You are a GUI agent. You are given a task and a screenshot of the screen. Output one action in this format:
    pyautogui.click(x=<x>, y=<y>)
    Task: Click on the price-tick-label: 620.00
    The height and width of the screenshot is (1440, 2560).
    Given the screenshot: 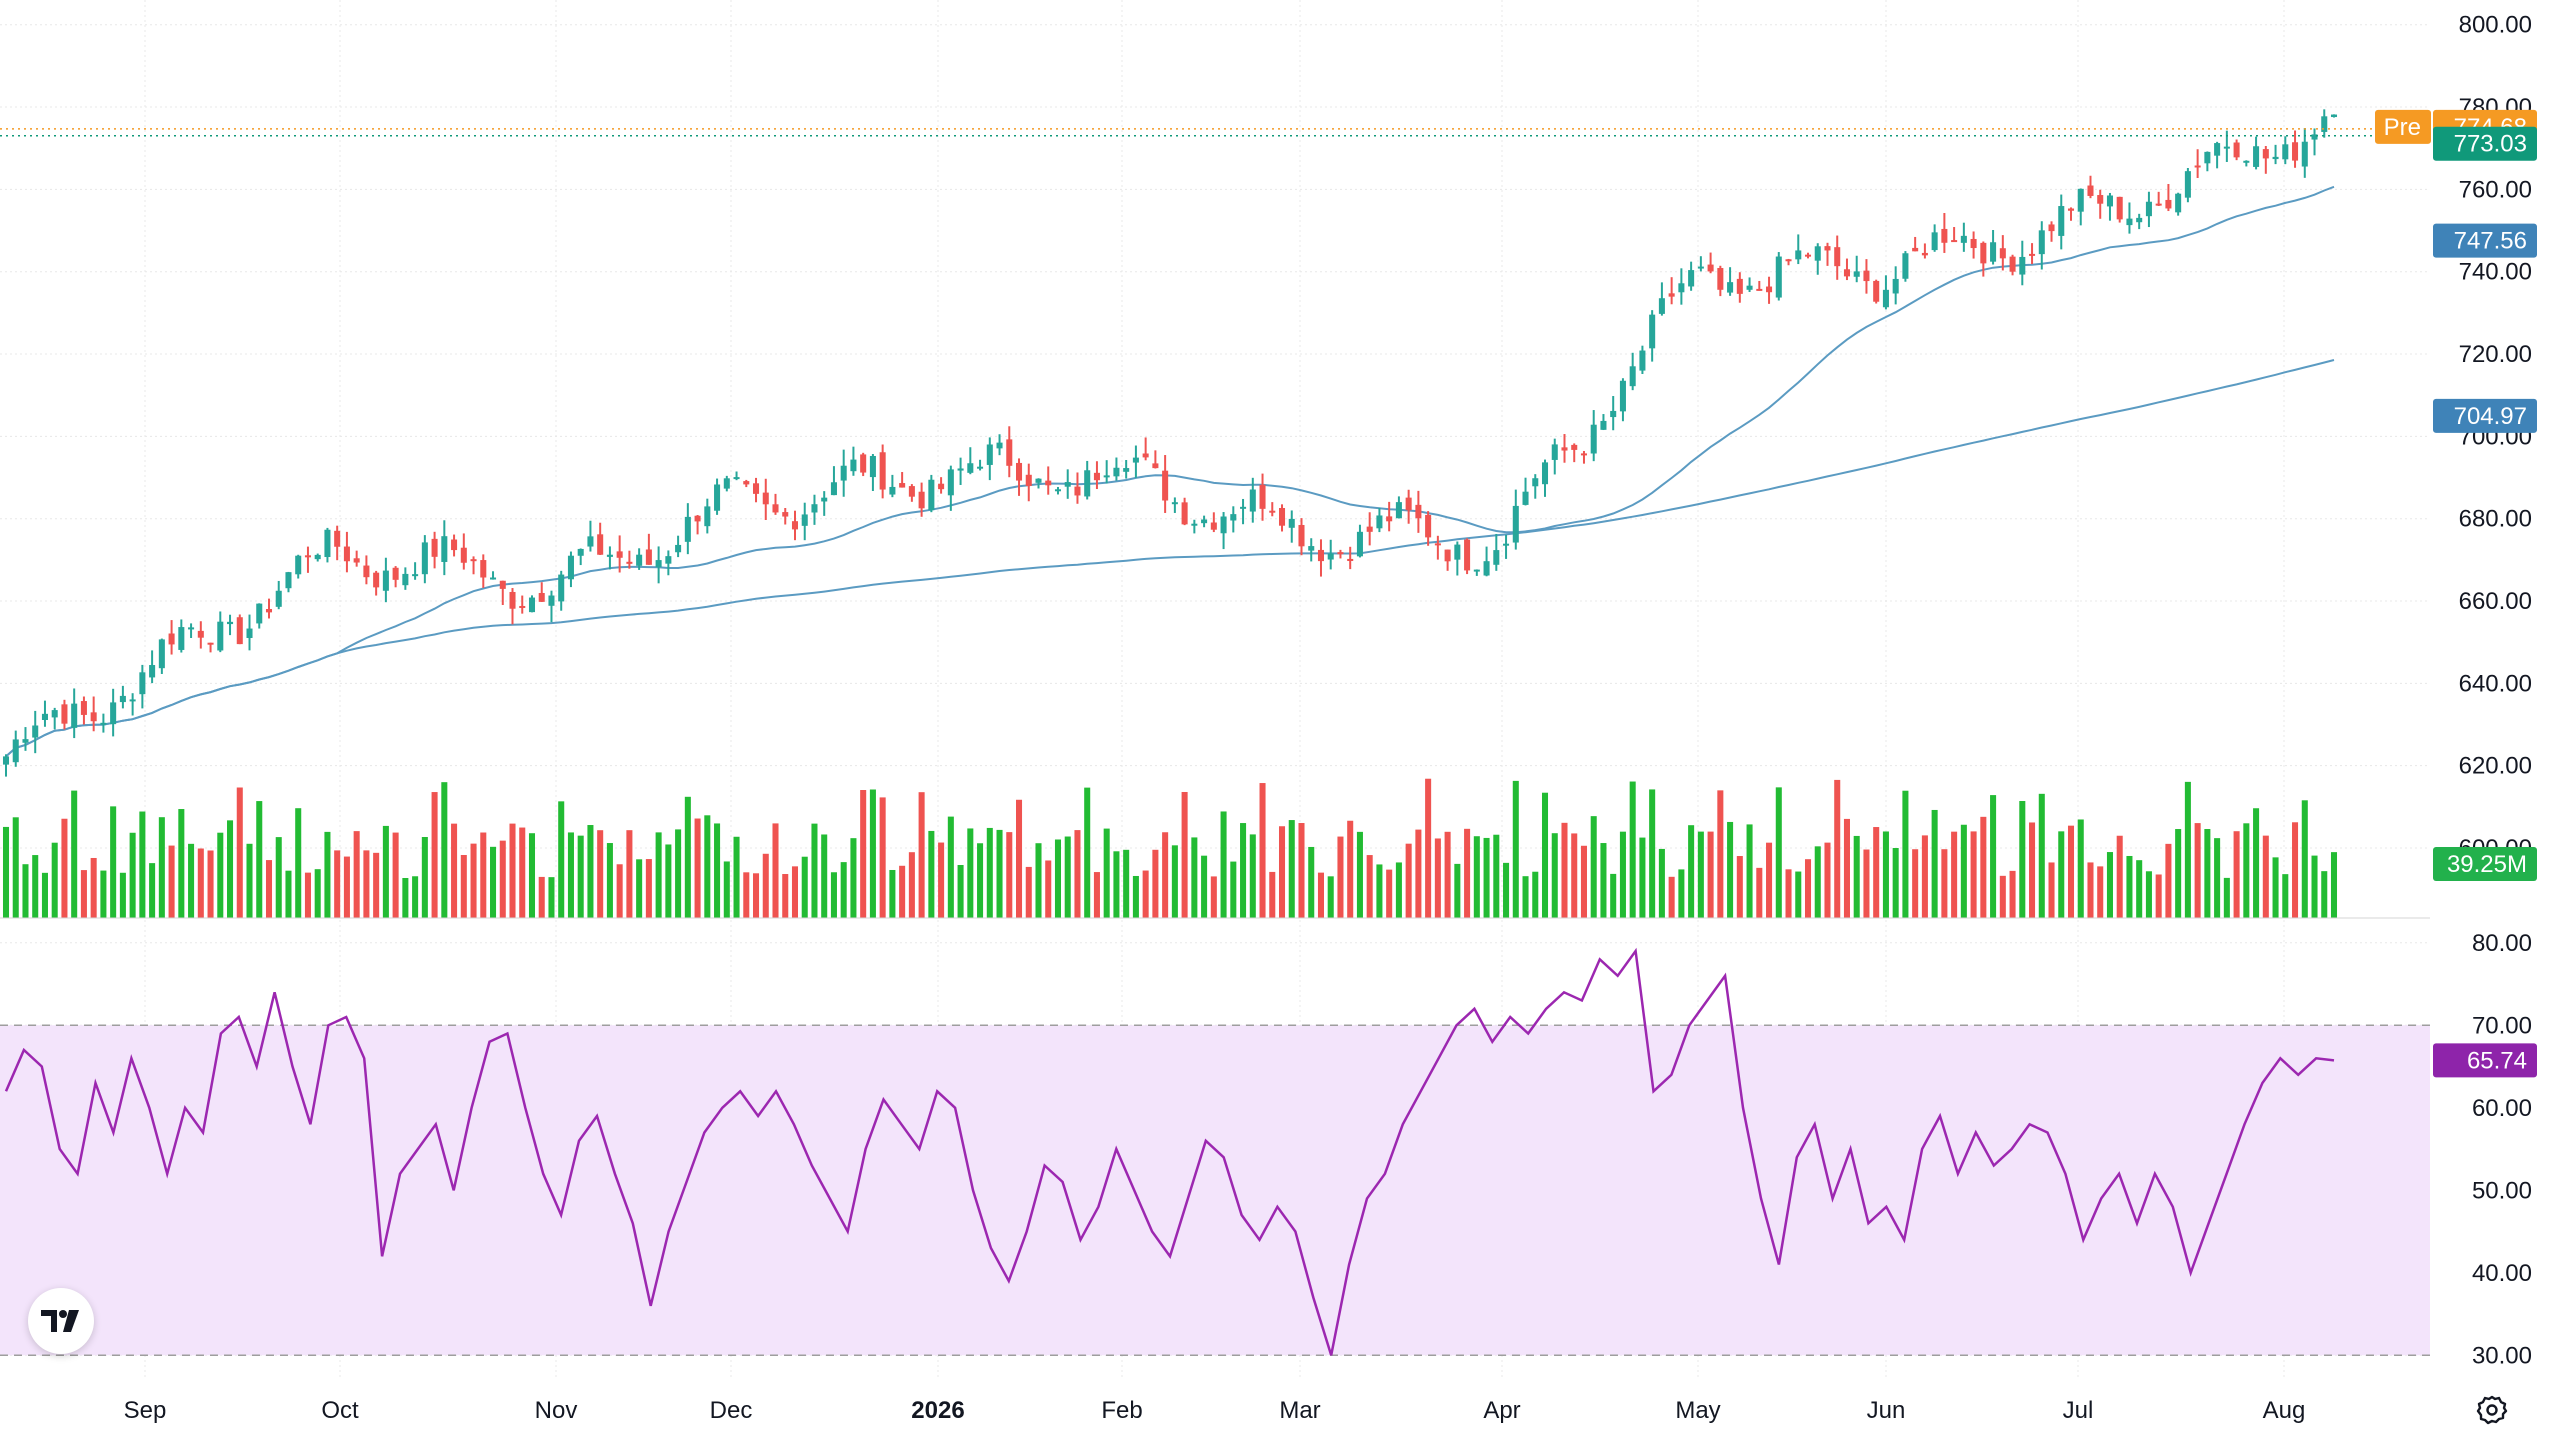 What is the action you would take?
    pyautogui.click(x=2495, y=766)
    